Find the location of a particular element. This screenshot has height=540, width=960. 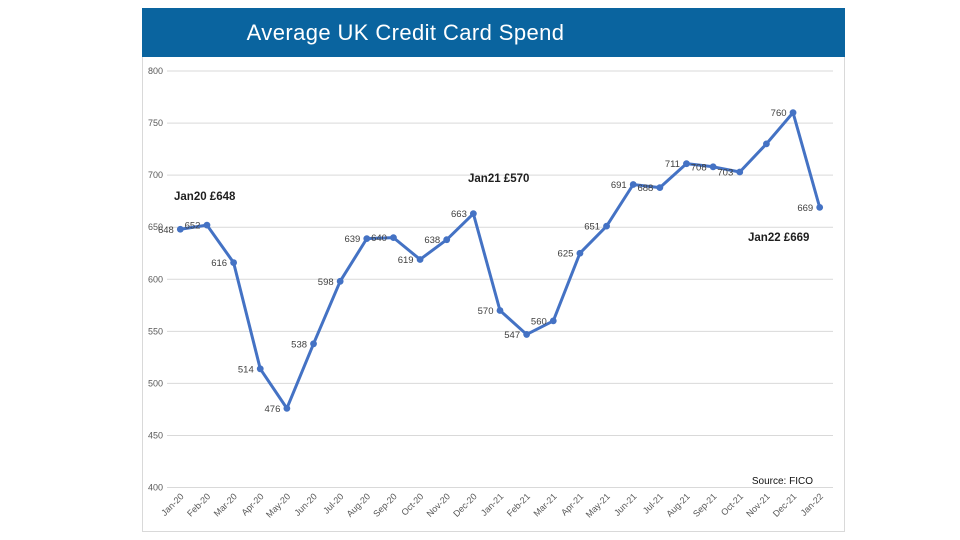

annotation-label: Jan21 £570 is located at coordinates (498, 179).